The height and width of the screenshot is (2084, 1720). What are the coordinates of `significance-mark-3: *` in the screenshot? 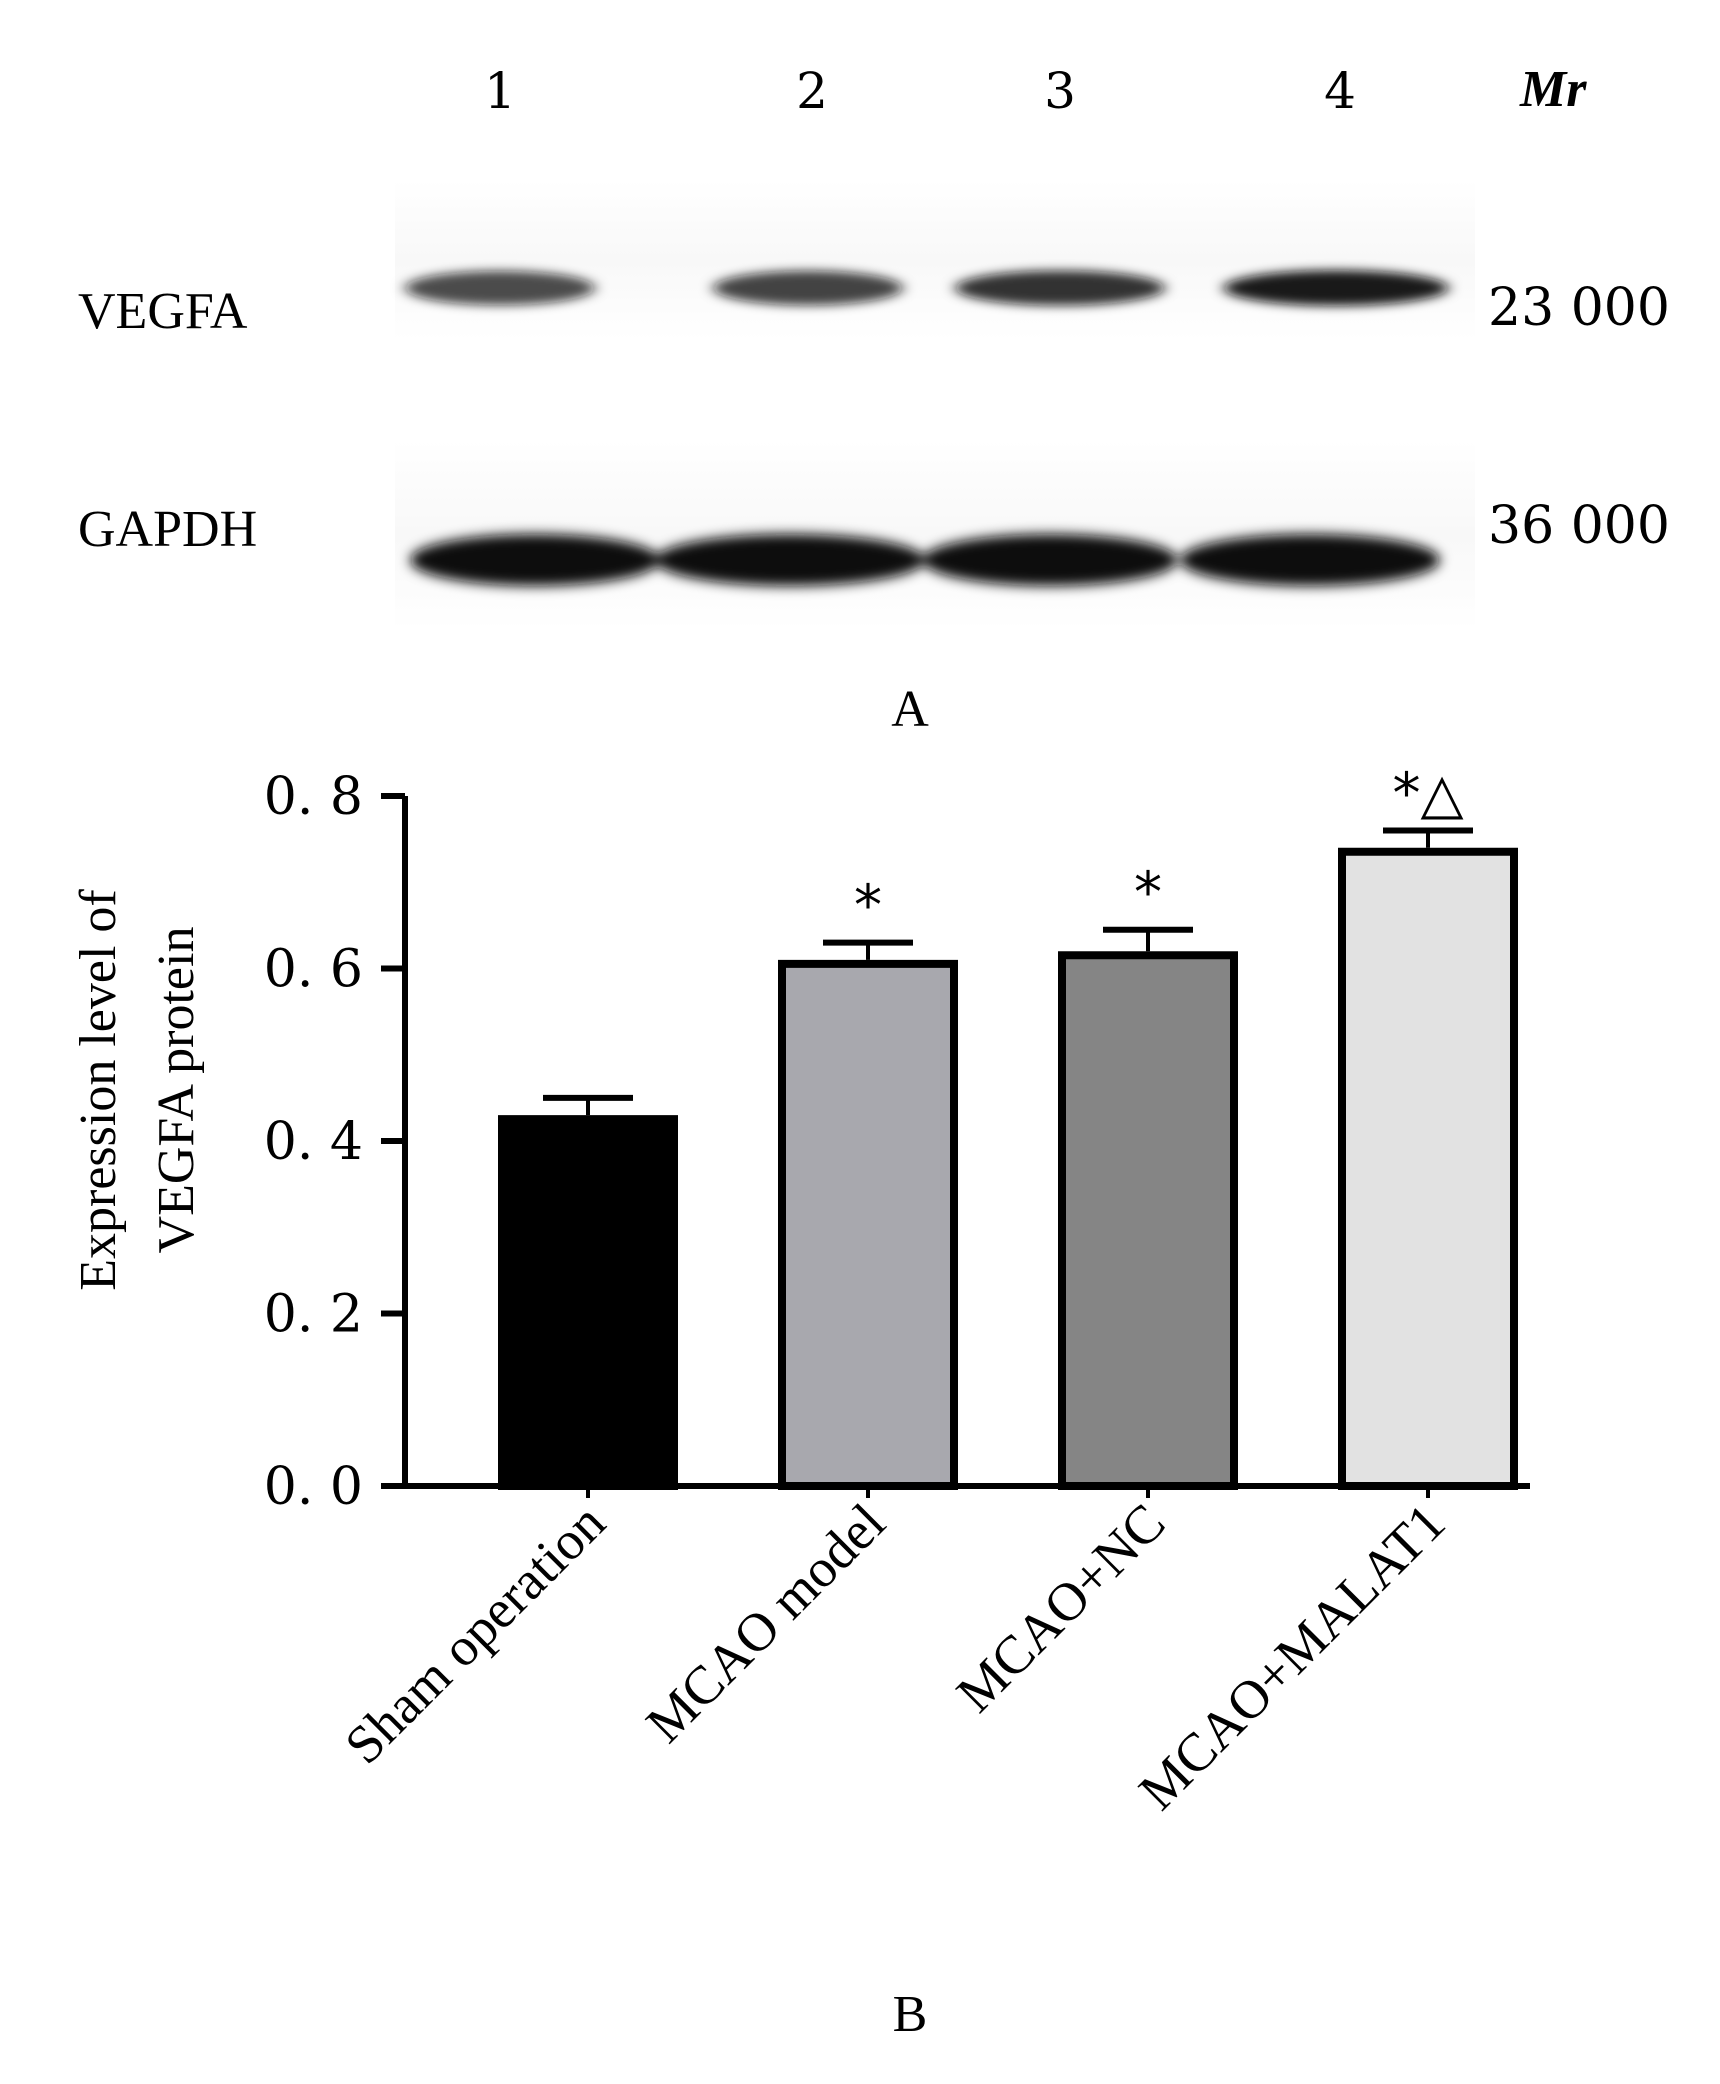 It's located at (1148, 893).